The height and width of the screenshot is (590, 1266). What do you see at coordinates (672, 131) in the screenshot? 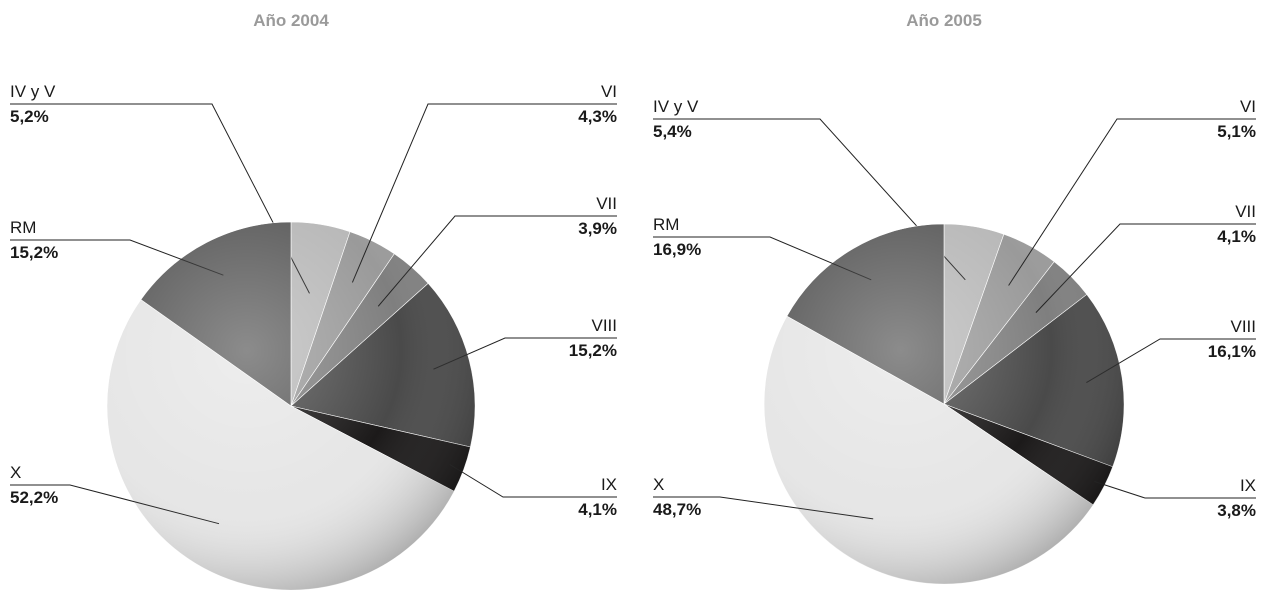
I see `slice-value-iv-y-v: 5,4%` at bounding box center [672, 131].